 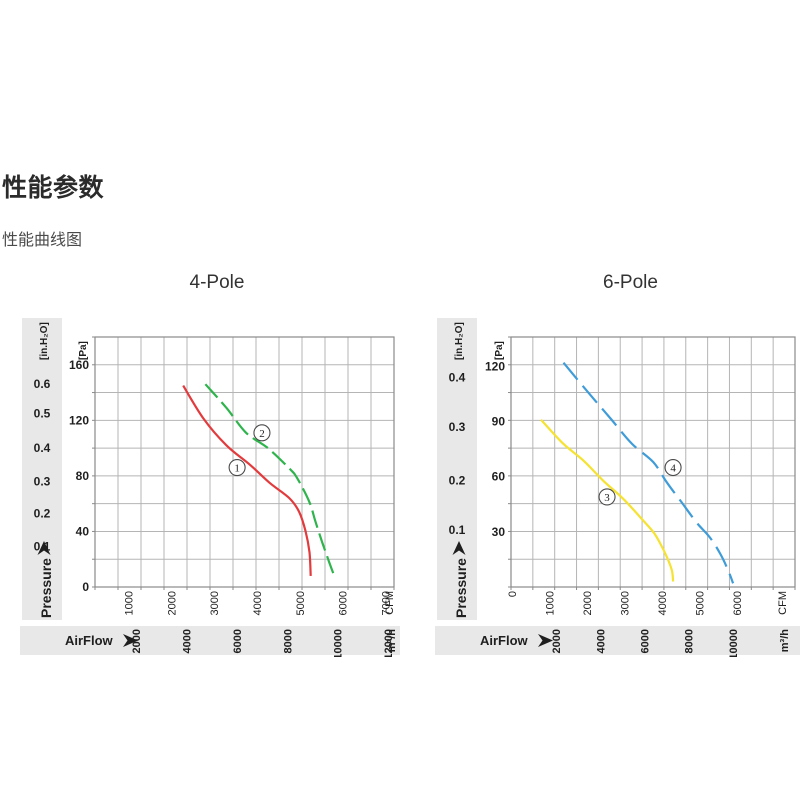 I want to click on curve-marker-number: 1, so click(x=237, y=469).